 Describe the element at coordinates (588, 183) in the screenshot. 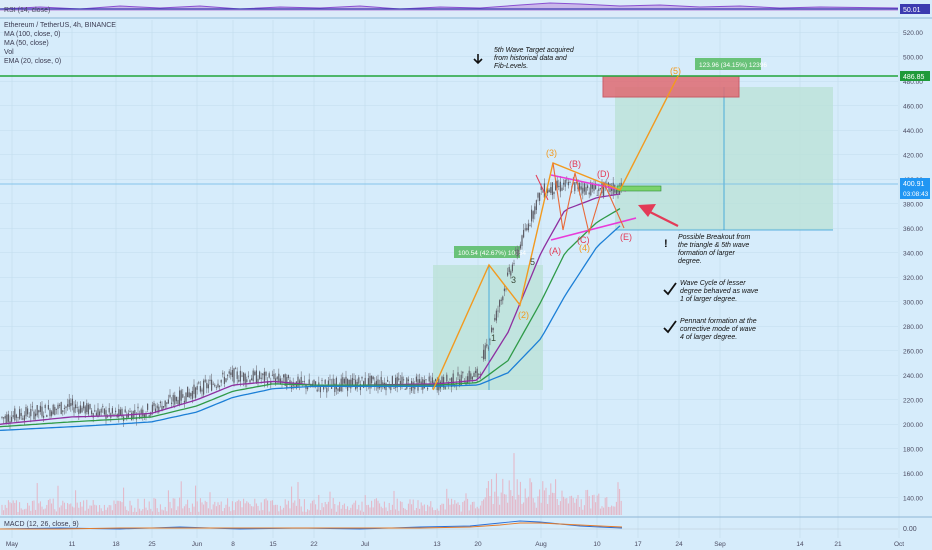

I see `pennant-upper-trendline` at that location.